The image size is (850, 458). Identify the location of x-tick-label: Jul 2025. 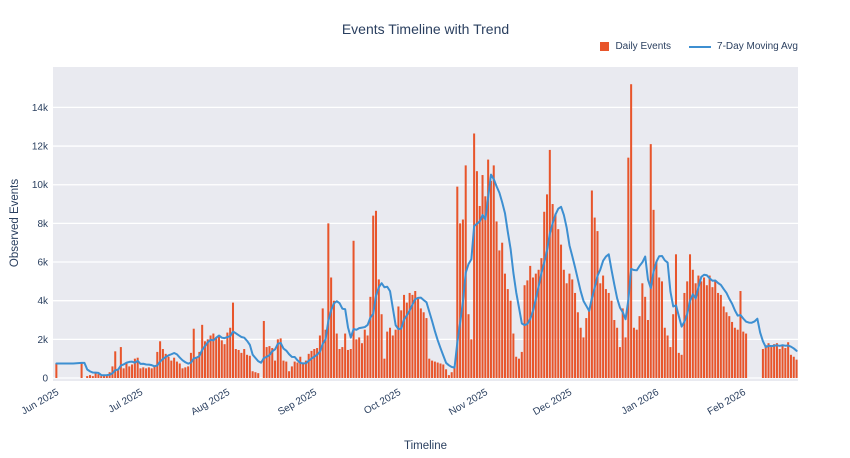
(126, 401).